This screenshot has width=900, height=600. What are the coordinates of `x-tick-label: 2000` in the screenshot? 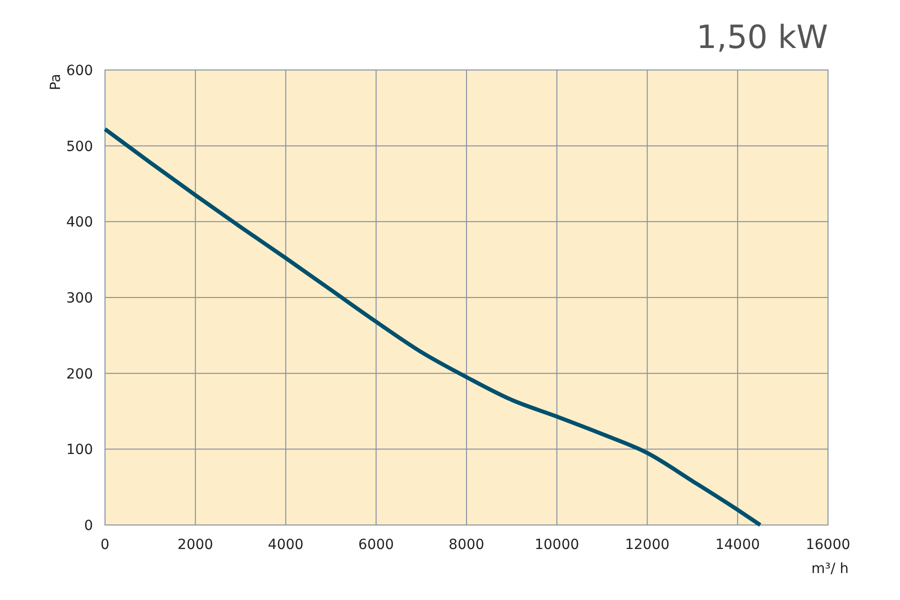 It's located at (196, 545).